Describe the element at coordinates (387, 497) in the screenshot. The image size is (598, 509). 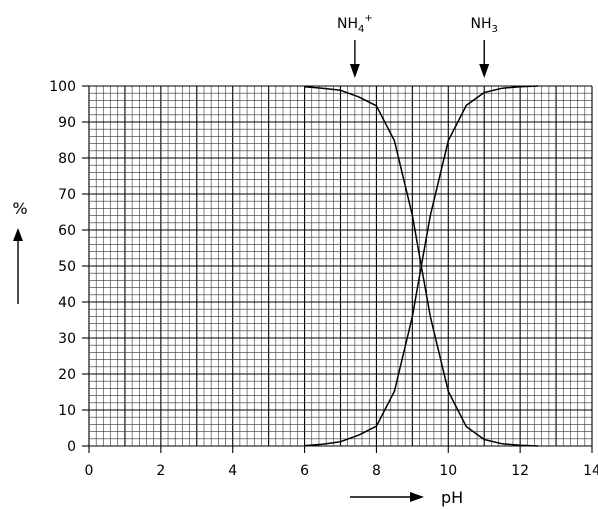
I see `x-axis-arrow-icon` at that location.